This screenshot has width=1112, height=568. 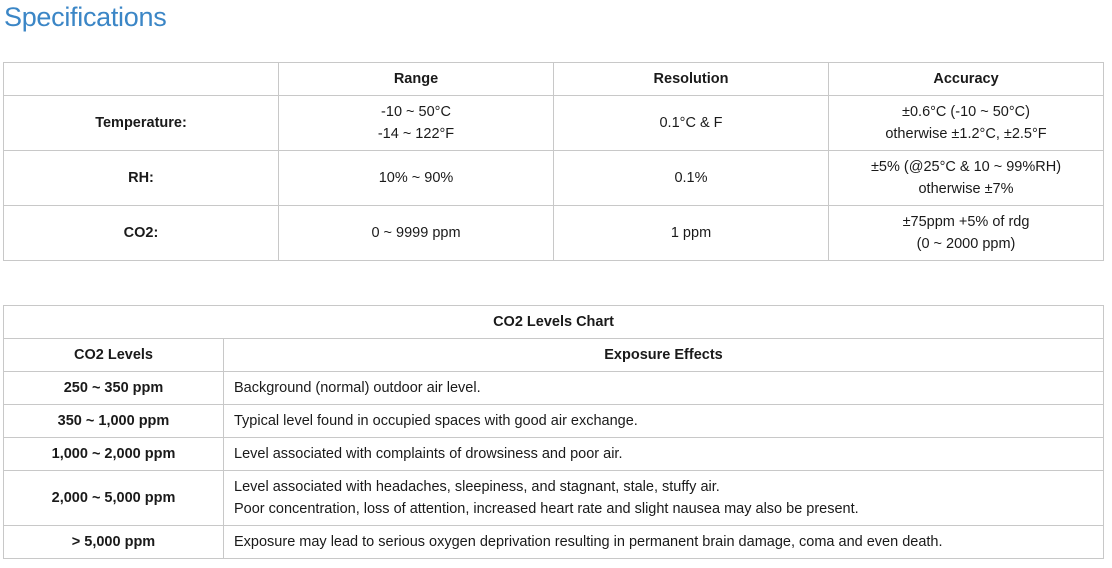 What do you see at coordinates (113, 454) in the screenshot?
I see `co2-level-cell: 1,000 ~ 2,000 ppm` at bounding box center [113, 454].